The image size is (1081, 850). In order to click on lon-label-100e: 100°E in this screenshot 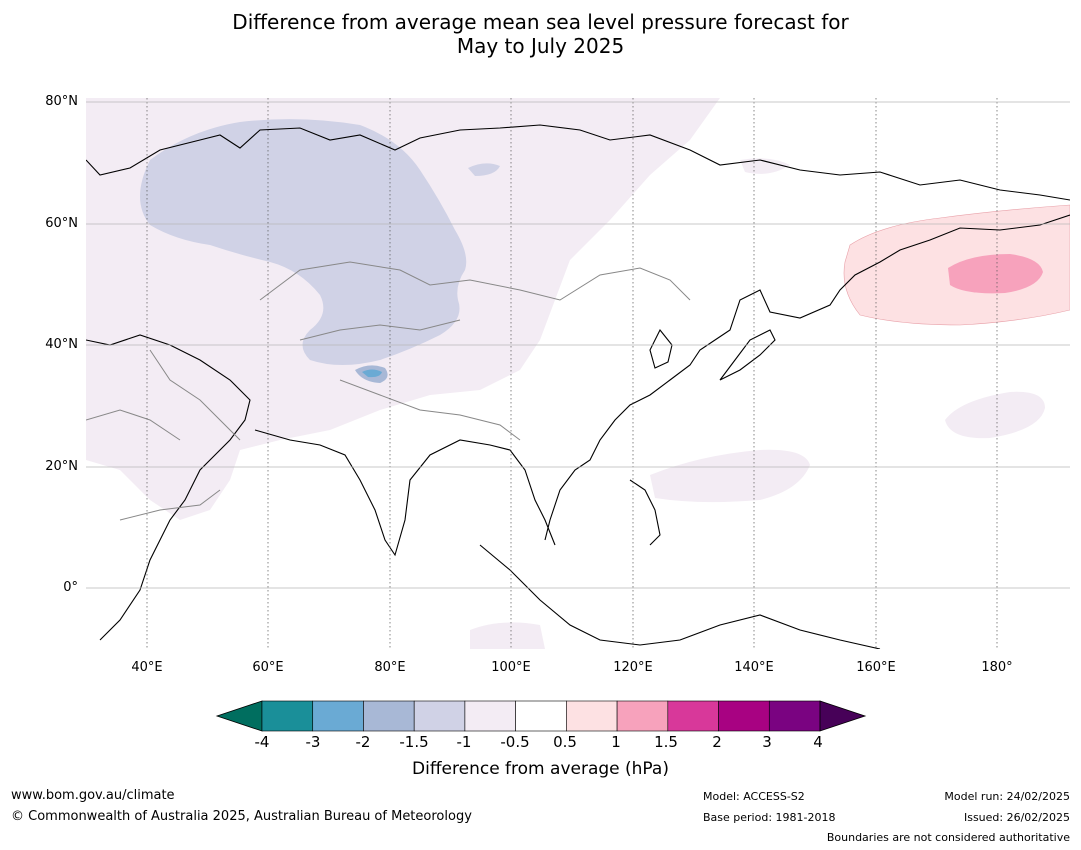, I will do `click(511, 667)`.